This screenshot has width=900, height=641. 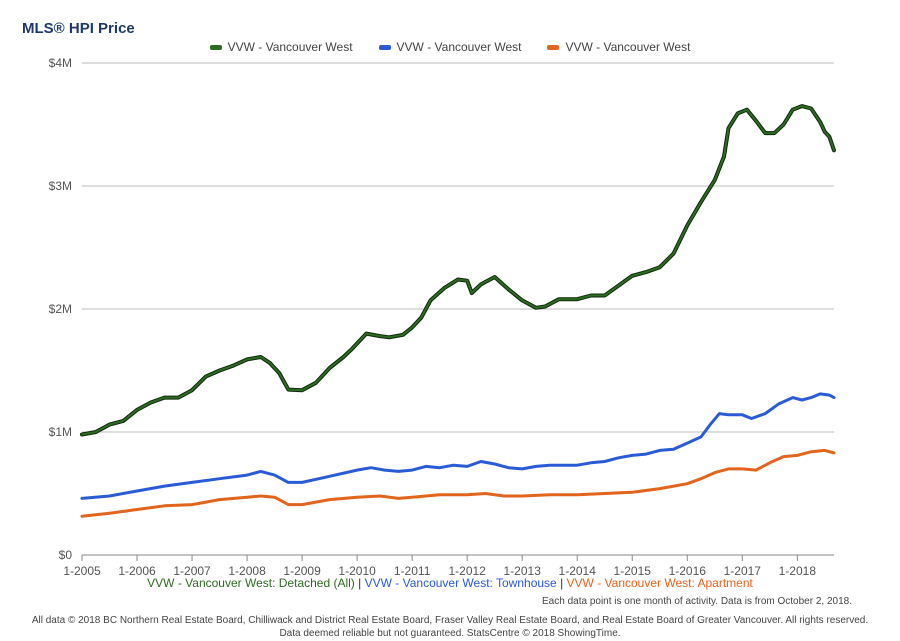 What do you see at coordinates (60, 309) in the screenshot?
I see `y-tick-label: $2M` at bounding box center [60, 309].